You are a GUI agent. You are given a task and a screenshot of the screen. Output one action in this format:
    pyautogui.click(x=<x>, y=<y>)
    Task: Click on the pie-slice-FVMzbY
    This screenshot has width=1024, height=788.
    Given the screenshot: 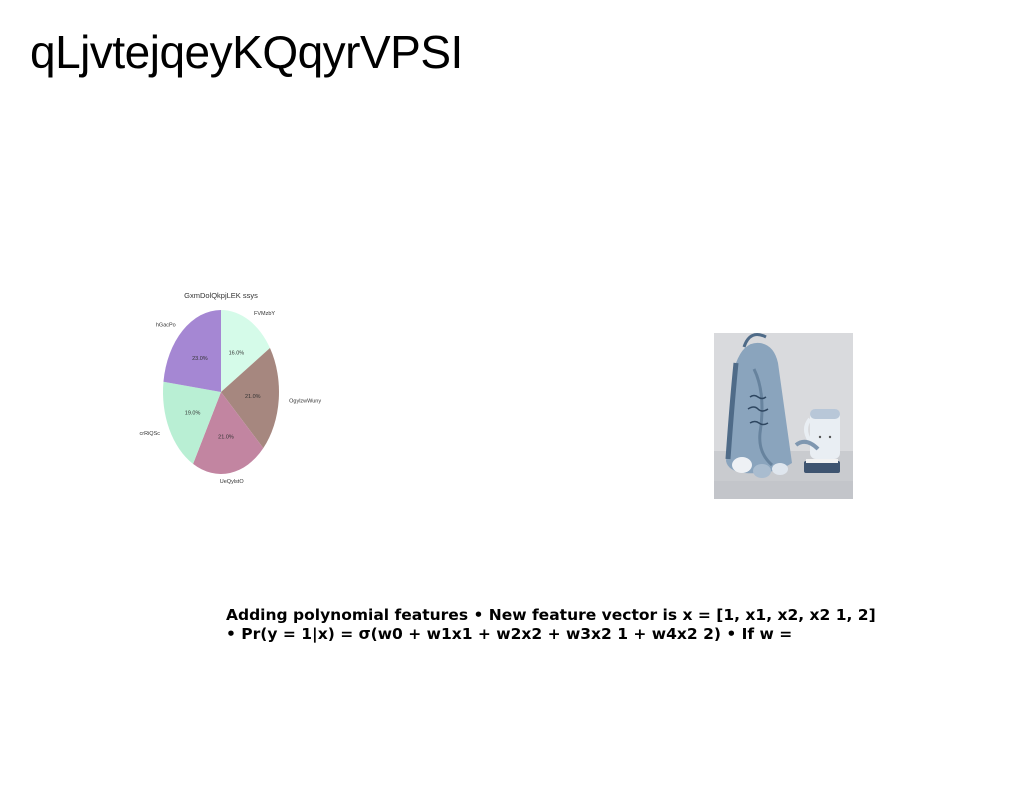 What is the action you would take?
    pyautogui.click(x=245, y=351)
    